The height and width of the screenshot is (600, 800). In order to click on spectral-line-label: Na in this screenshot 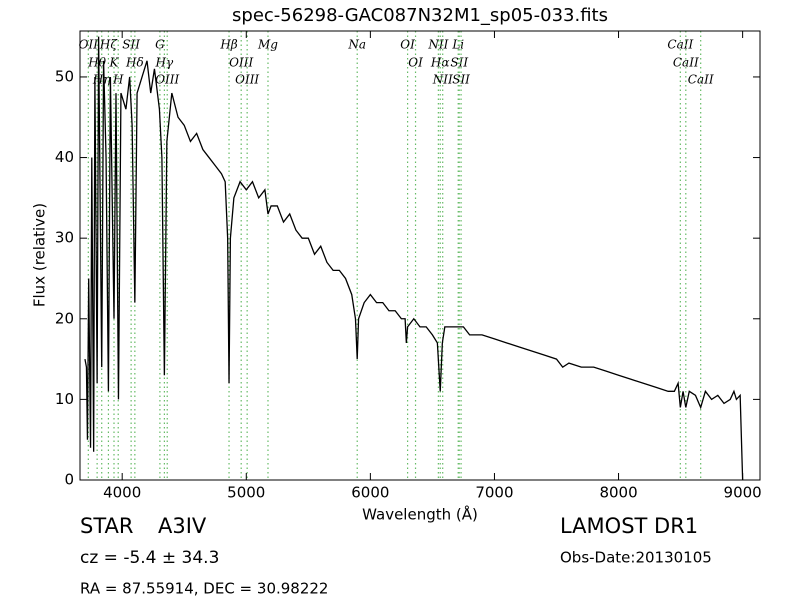, I will do `click(356, 45)`.